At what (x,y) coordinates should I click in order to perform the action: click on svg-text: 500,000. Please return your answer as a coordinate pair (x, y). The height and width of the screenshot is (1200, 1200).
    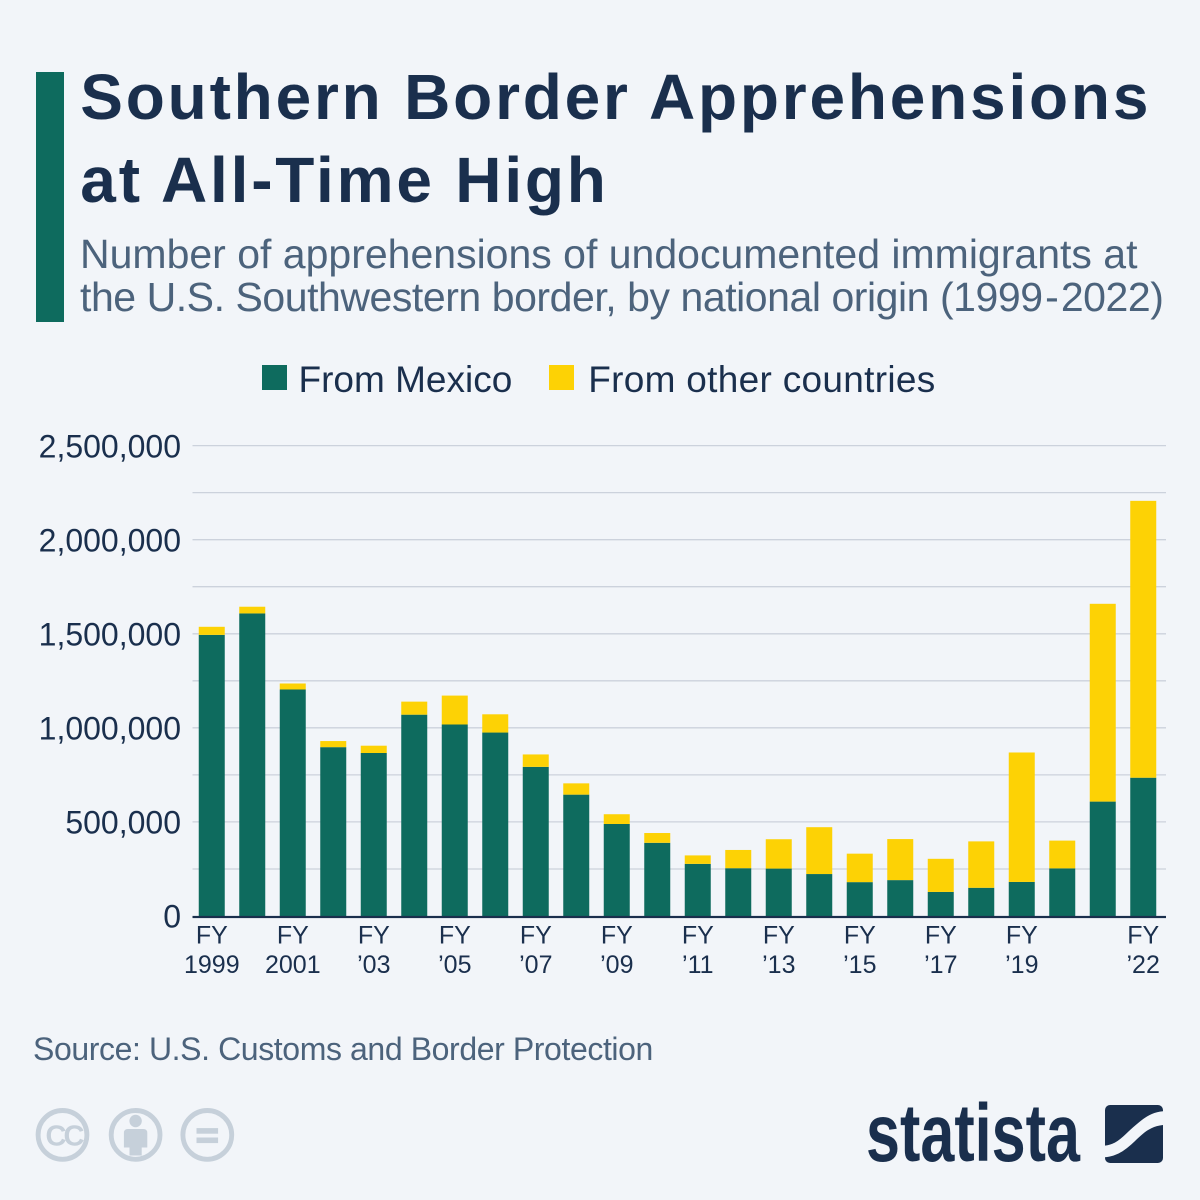
    Looking at the image, I should click on (123, 823).